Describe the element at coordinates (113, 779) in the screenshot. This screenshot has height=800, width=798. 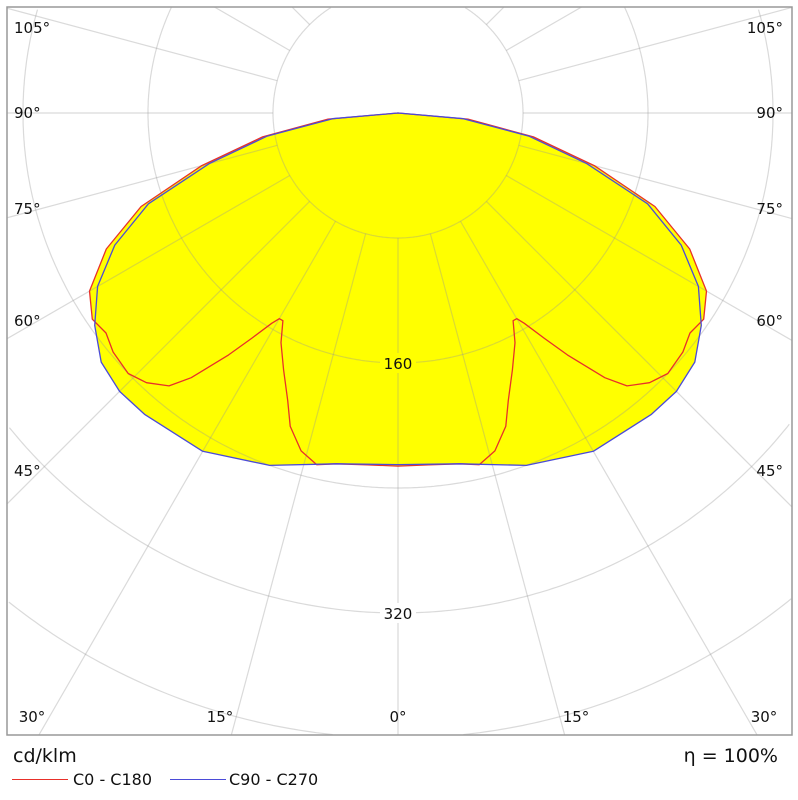
I see `legend-label-c0-c180: C0 - C180` at that location.